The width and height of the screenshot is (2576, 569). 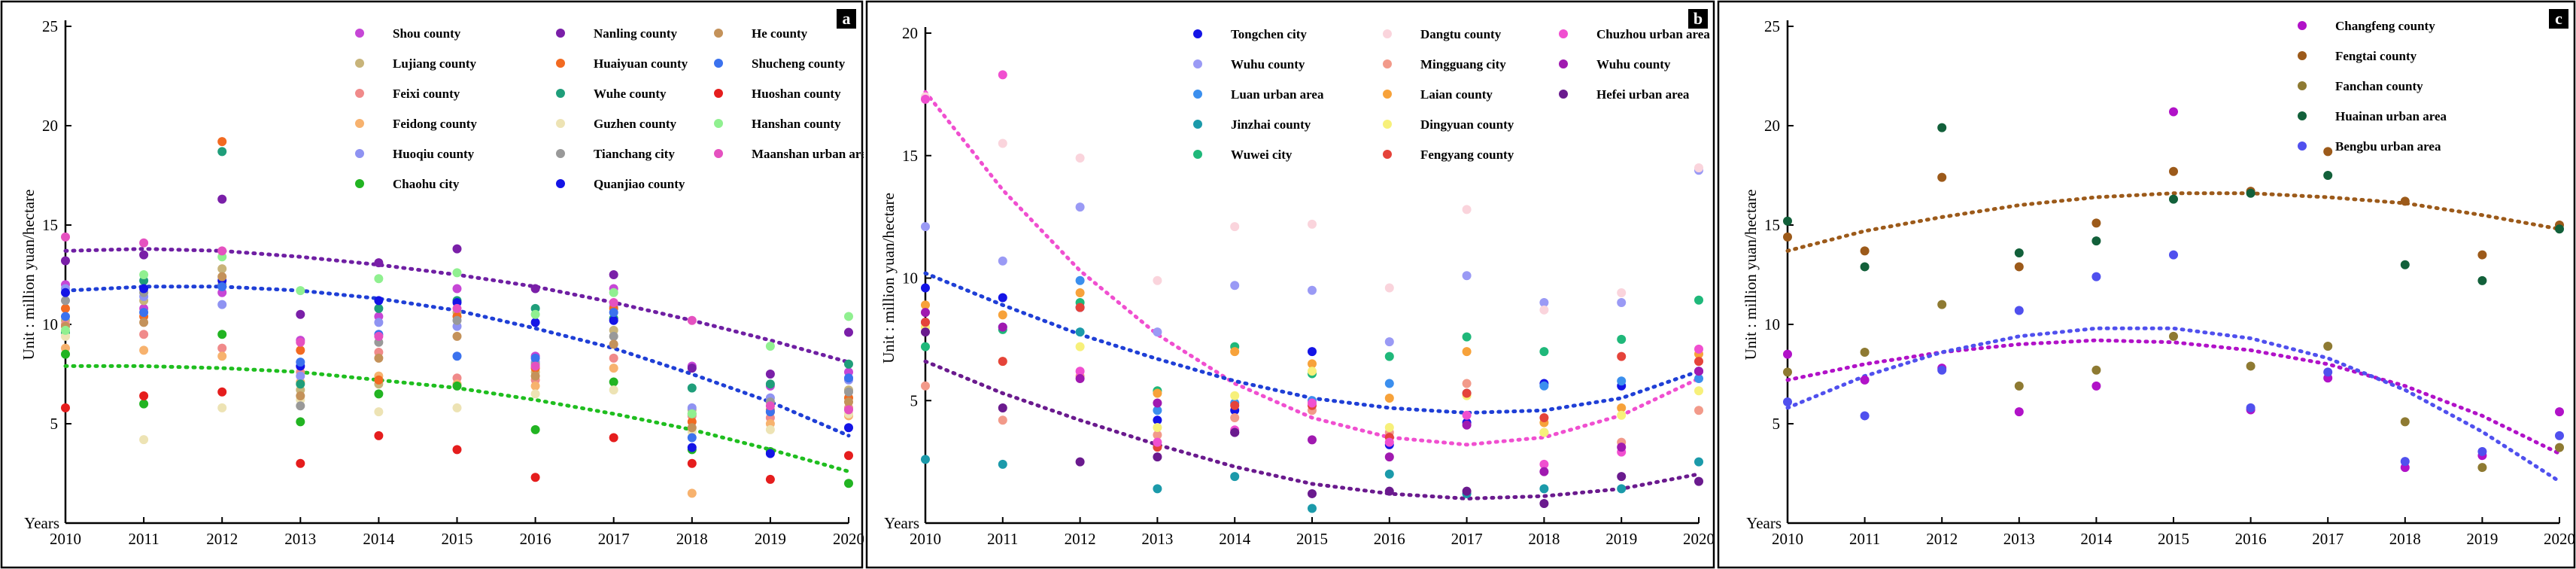 What do you see at coordinates (889, 278) in the screenshot?
I see `y-axis-label: Unit : million yuan/hectare` at bounding box center [889, 278].